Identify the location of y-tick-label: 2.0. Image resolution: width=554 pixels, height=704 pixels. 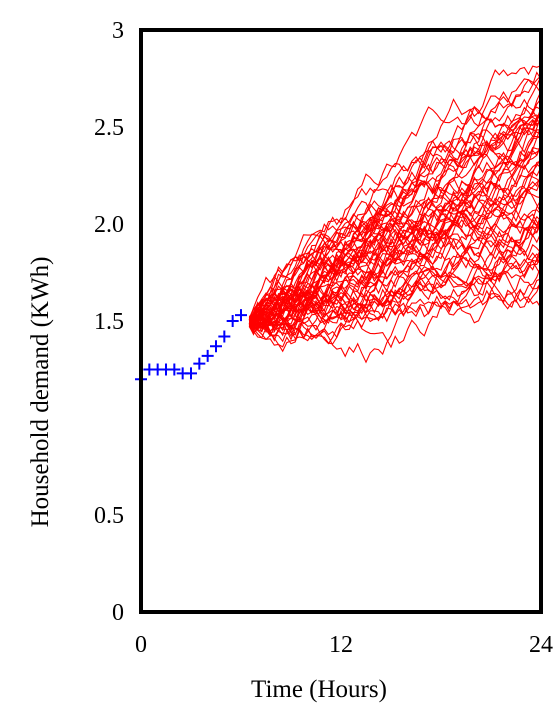
(109, 225).